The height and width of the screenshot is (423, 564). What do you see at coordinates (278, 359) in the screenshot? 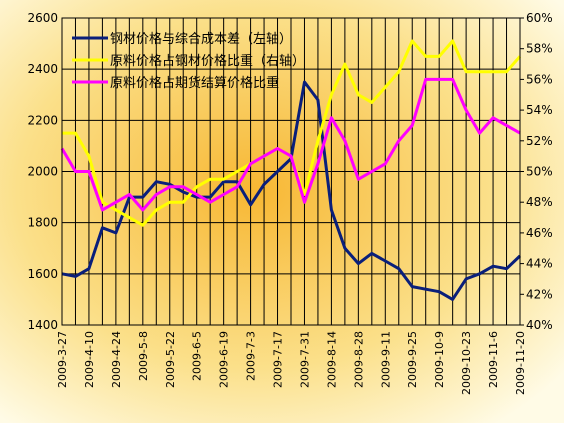
I see `x-tick-label: 2009-7-17` at bounding box center [278, 359].